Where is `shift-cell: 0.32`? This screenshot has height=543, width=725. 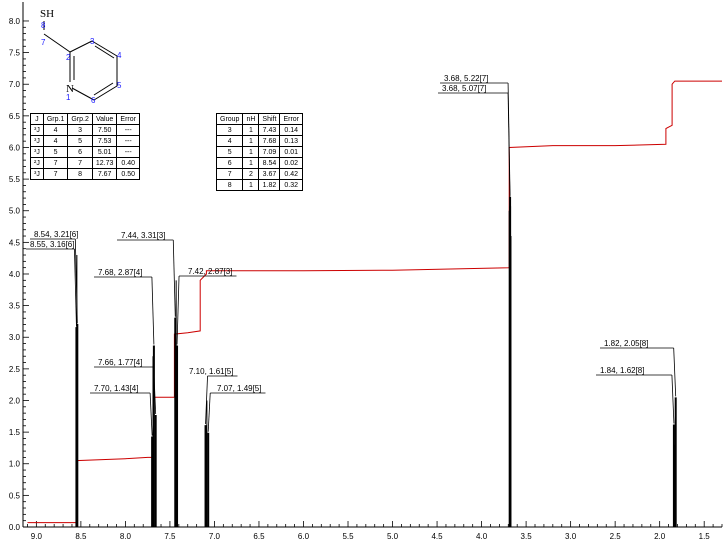
shift-cell: 0.32 is located at coordinates (291, 185).